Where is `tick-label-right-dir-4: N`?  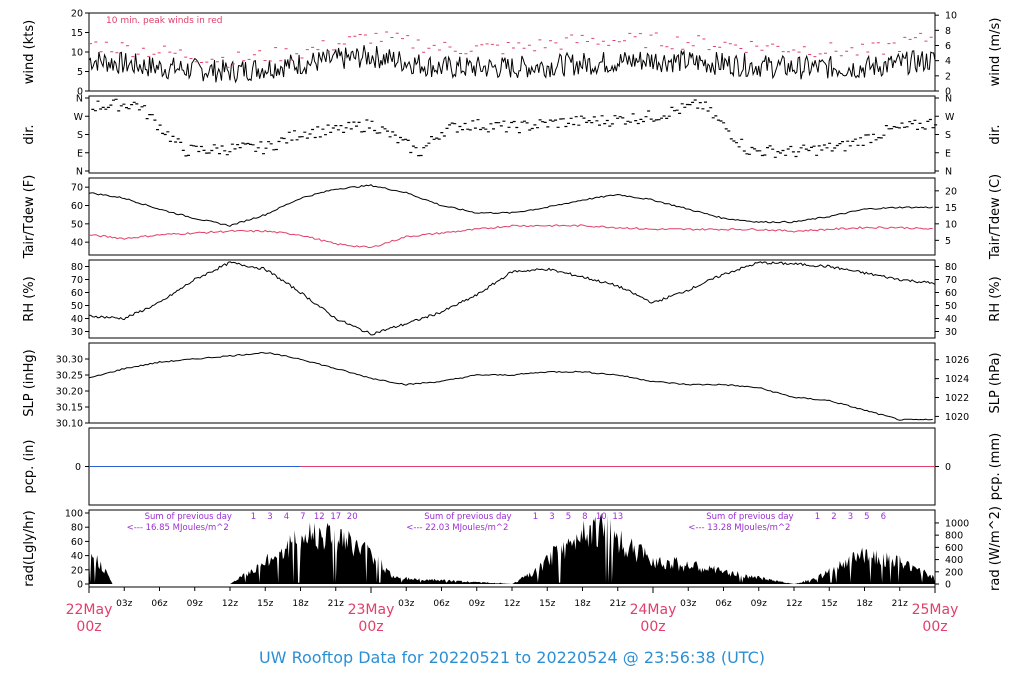
tick-label-right-dir-4: N is located at coordinates (948, 99).